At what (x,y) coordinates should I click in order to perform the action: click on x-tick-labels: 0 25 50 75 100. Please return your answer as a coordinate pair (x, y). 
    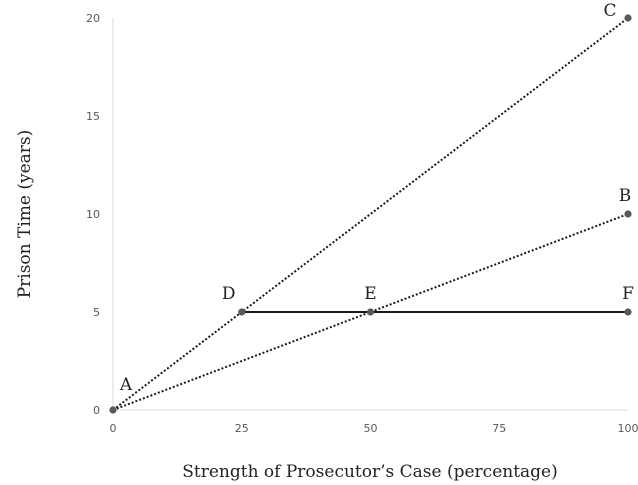
    Looking at the image, I should click on (374, 428).